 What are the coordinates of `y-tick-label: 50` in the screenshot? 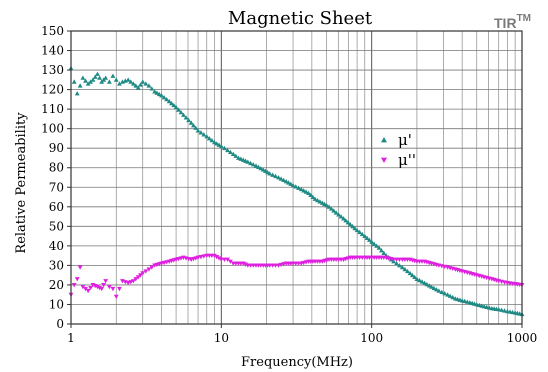 It's located at (56, 226).